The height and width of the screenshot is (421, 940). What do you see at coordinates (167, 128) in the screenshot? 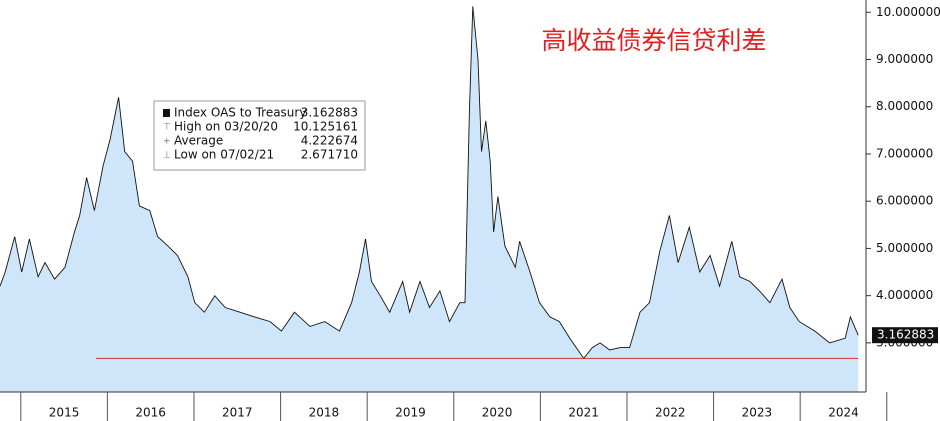
I see `legend-icon: ⊤` at bounding box center [167, 128].